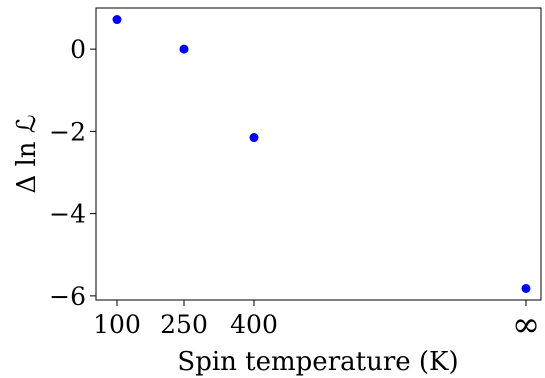 Image resolution: width=545 pixels, height=378 pixels. I want to click on x-tick-label: 250, so click(184, 324).